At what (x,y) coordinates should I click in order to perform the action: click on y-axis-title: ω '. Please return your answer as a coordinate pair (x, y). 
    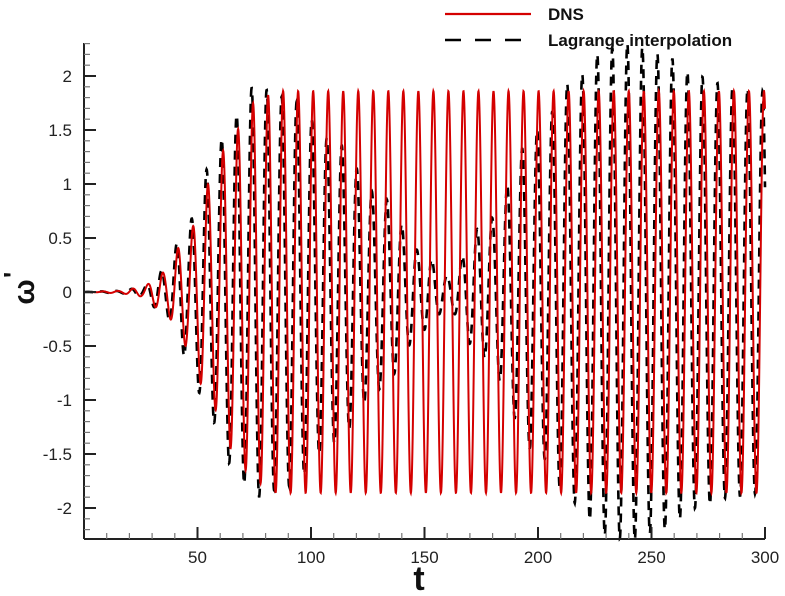
    Looking at the image, I should click on (20, 288).